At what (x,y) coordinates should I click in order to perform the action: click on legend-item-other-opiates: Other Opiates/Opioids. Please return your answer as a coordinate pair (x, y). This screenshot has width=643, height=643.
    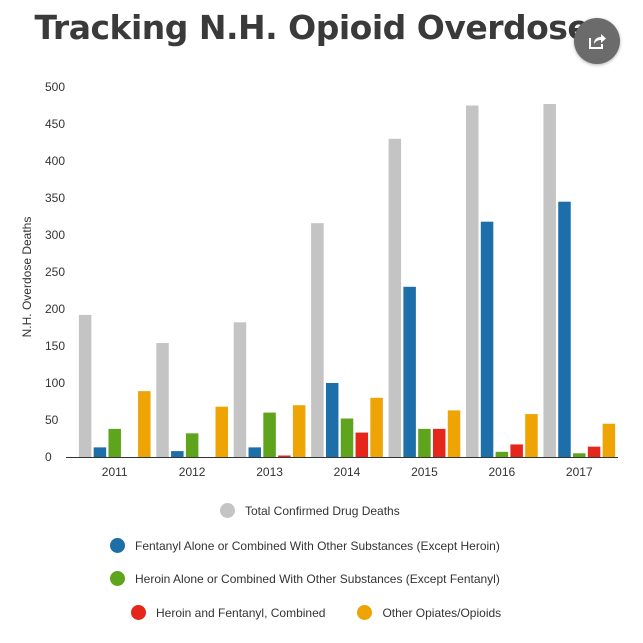
    Looking at the image, I should click on (429, 612).